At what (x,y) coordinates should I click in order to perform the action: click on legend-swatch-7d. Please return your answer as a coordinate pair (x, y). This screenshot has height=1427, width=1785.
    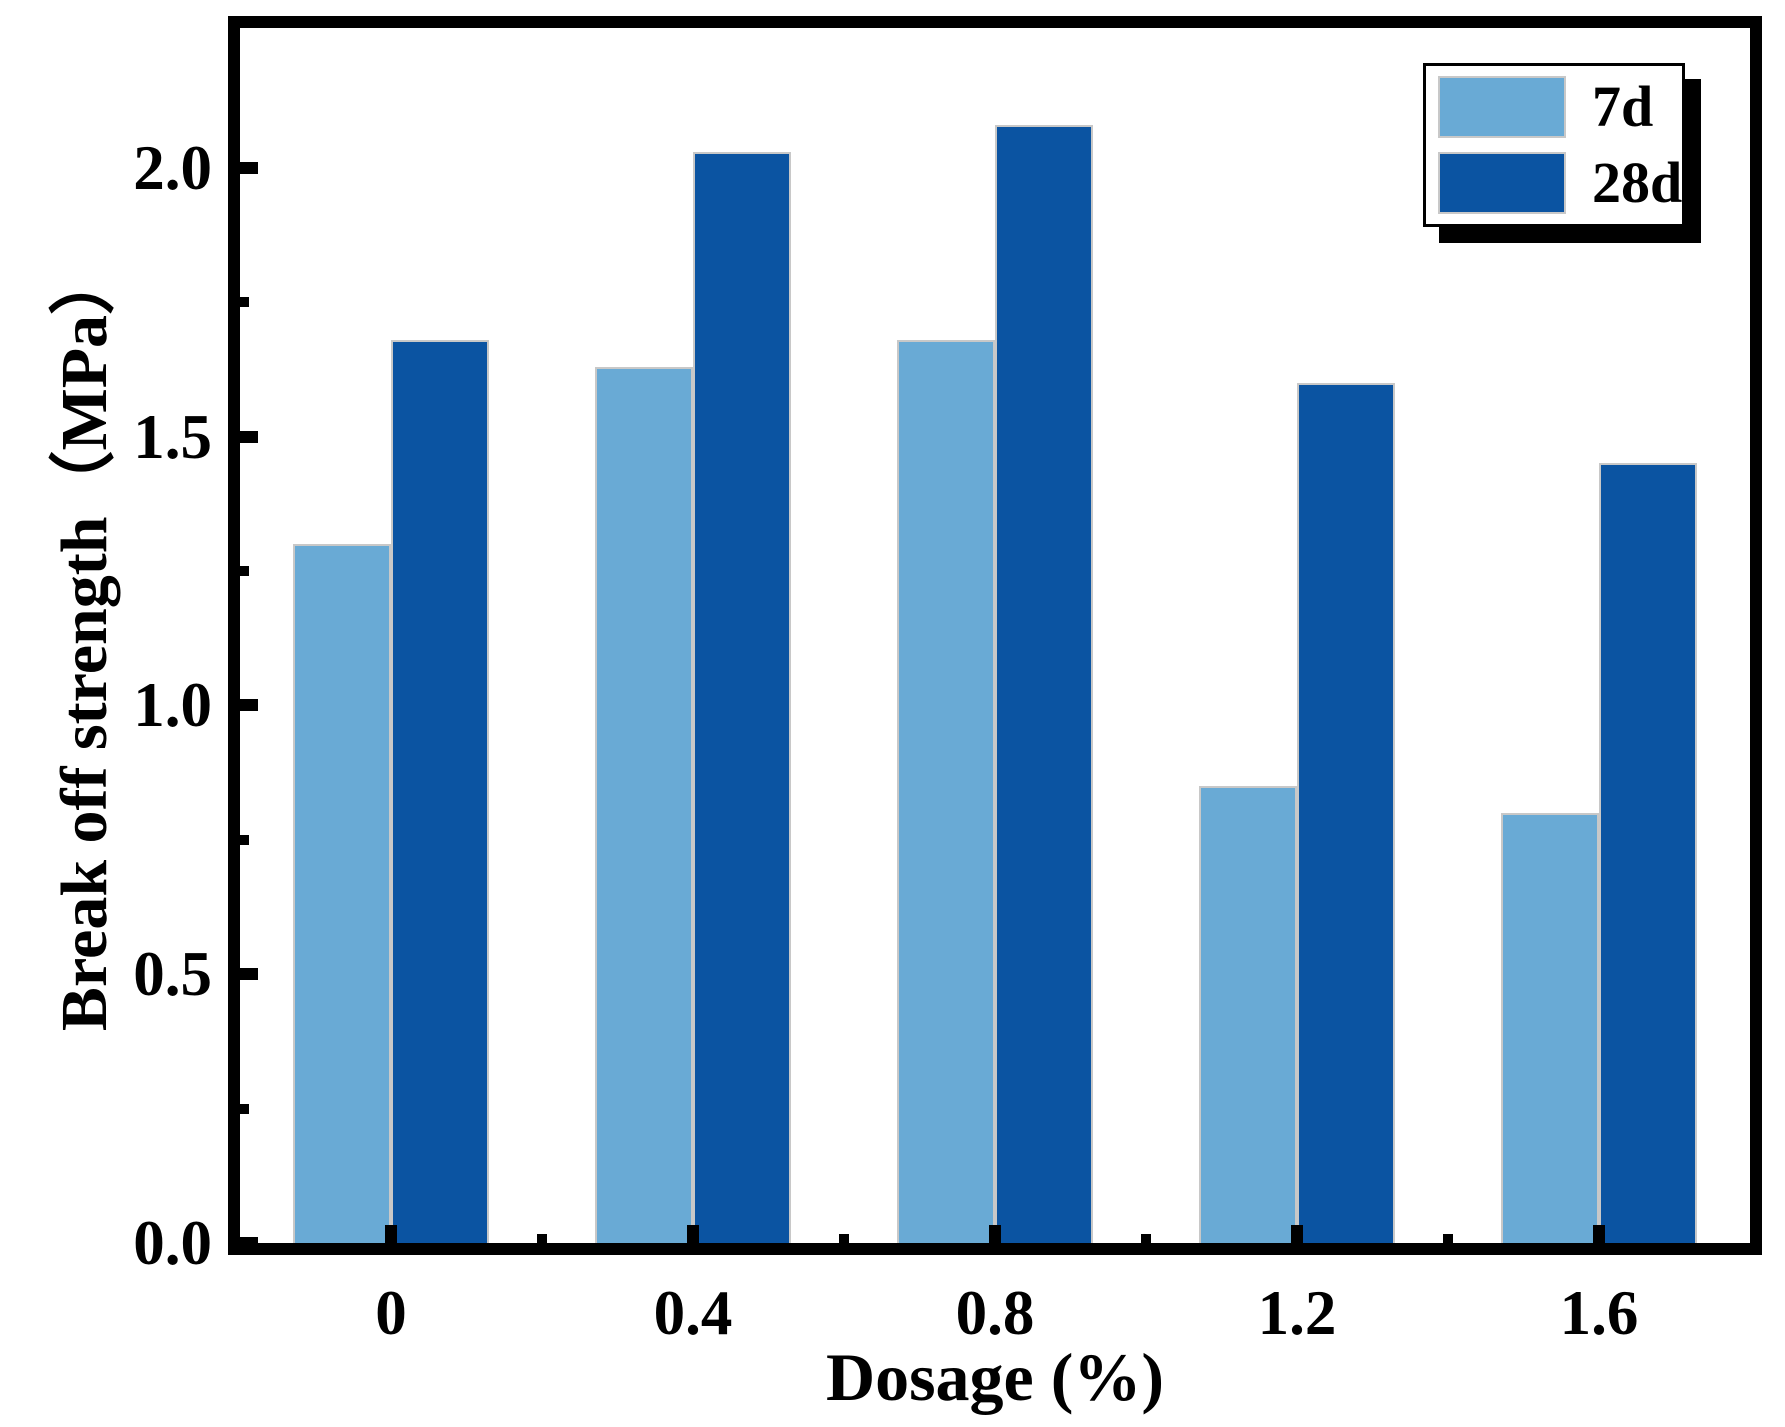
    Looking at the image, I should click on (1502, 107).